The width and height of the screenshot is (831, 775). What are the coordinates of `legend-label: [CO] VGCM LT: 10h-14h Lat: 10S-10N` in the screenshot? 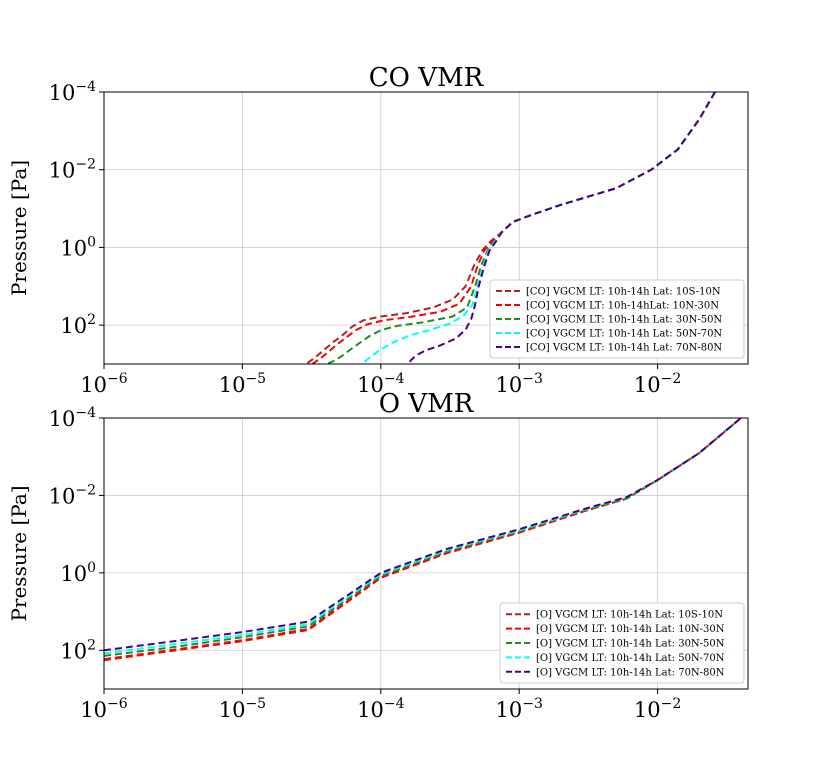 It's located at (623, 292).